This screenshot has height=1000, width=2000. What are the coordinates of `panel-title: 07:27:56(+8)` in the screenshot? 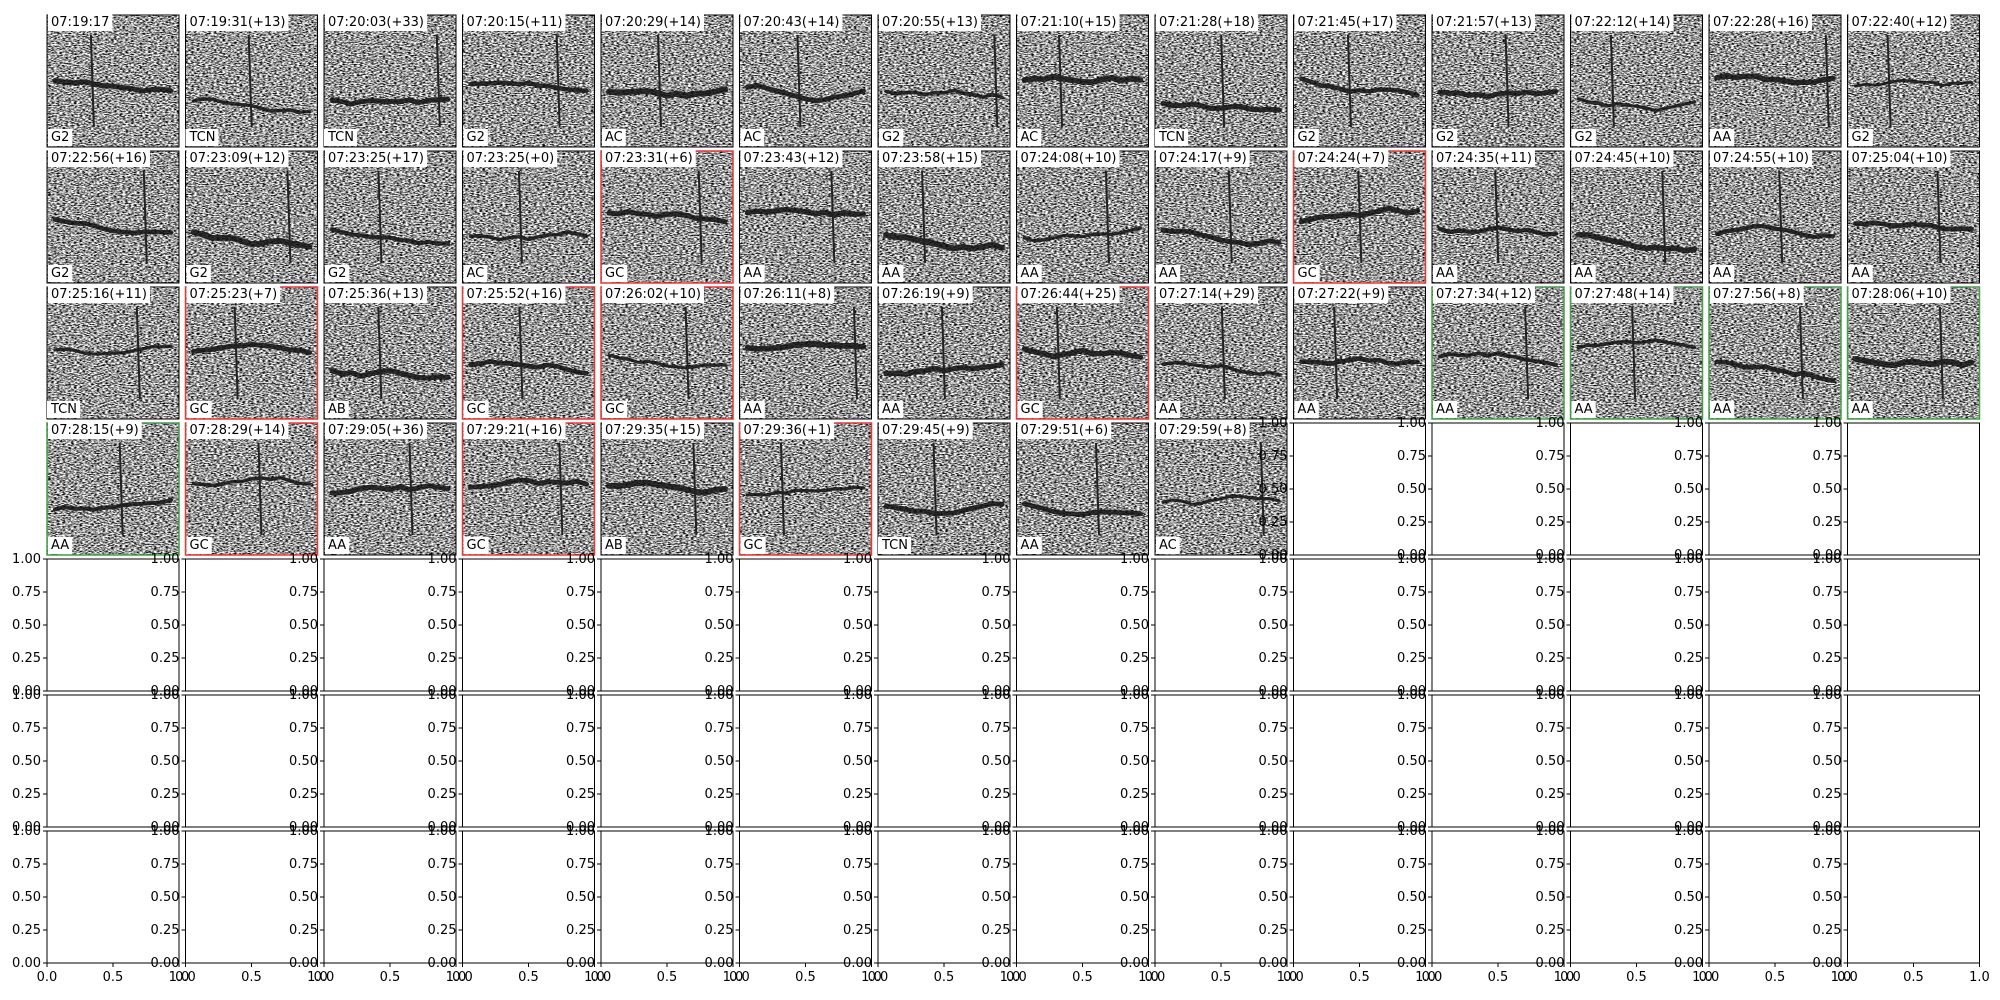 It's located at (1757, 294).